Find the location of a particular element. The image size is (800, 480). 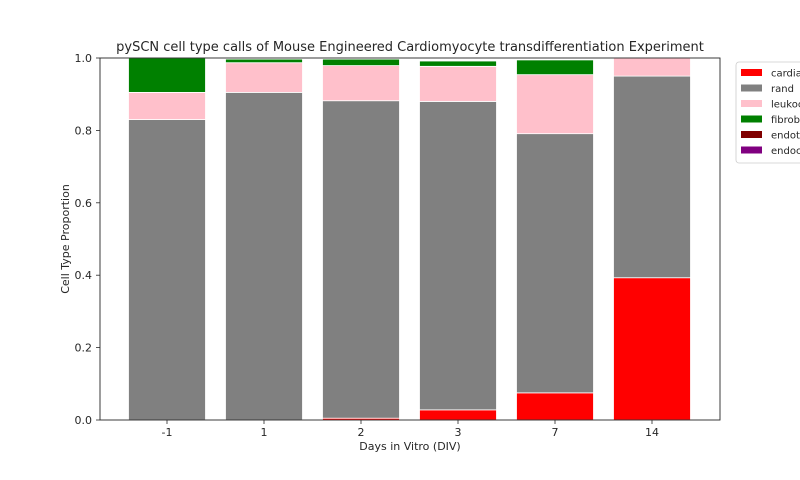

legend-label-cardia: cardia is located at coordinates (785, 74).